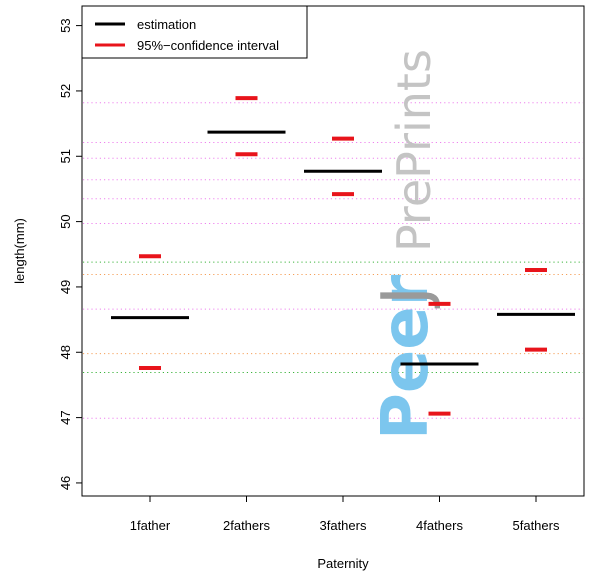 This screenshot has height=577, width=600. Describe the element at coordinates (65, 483) in the screenshot. I see `y-tick-label-46: 46` at that location.